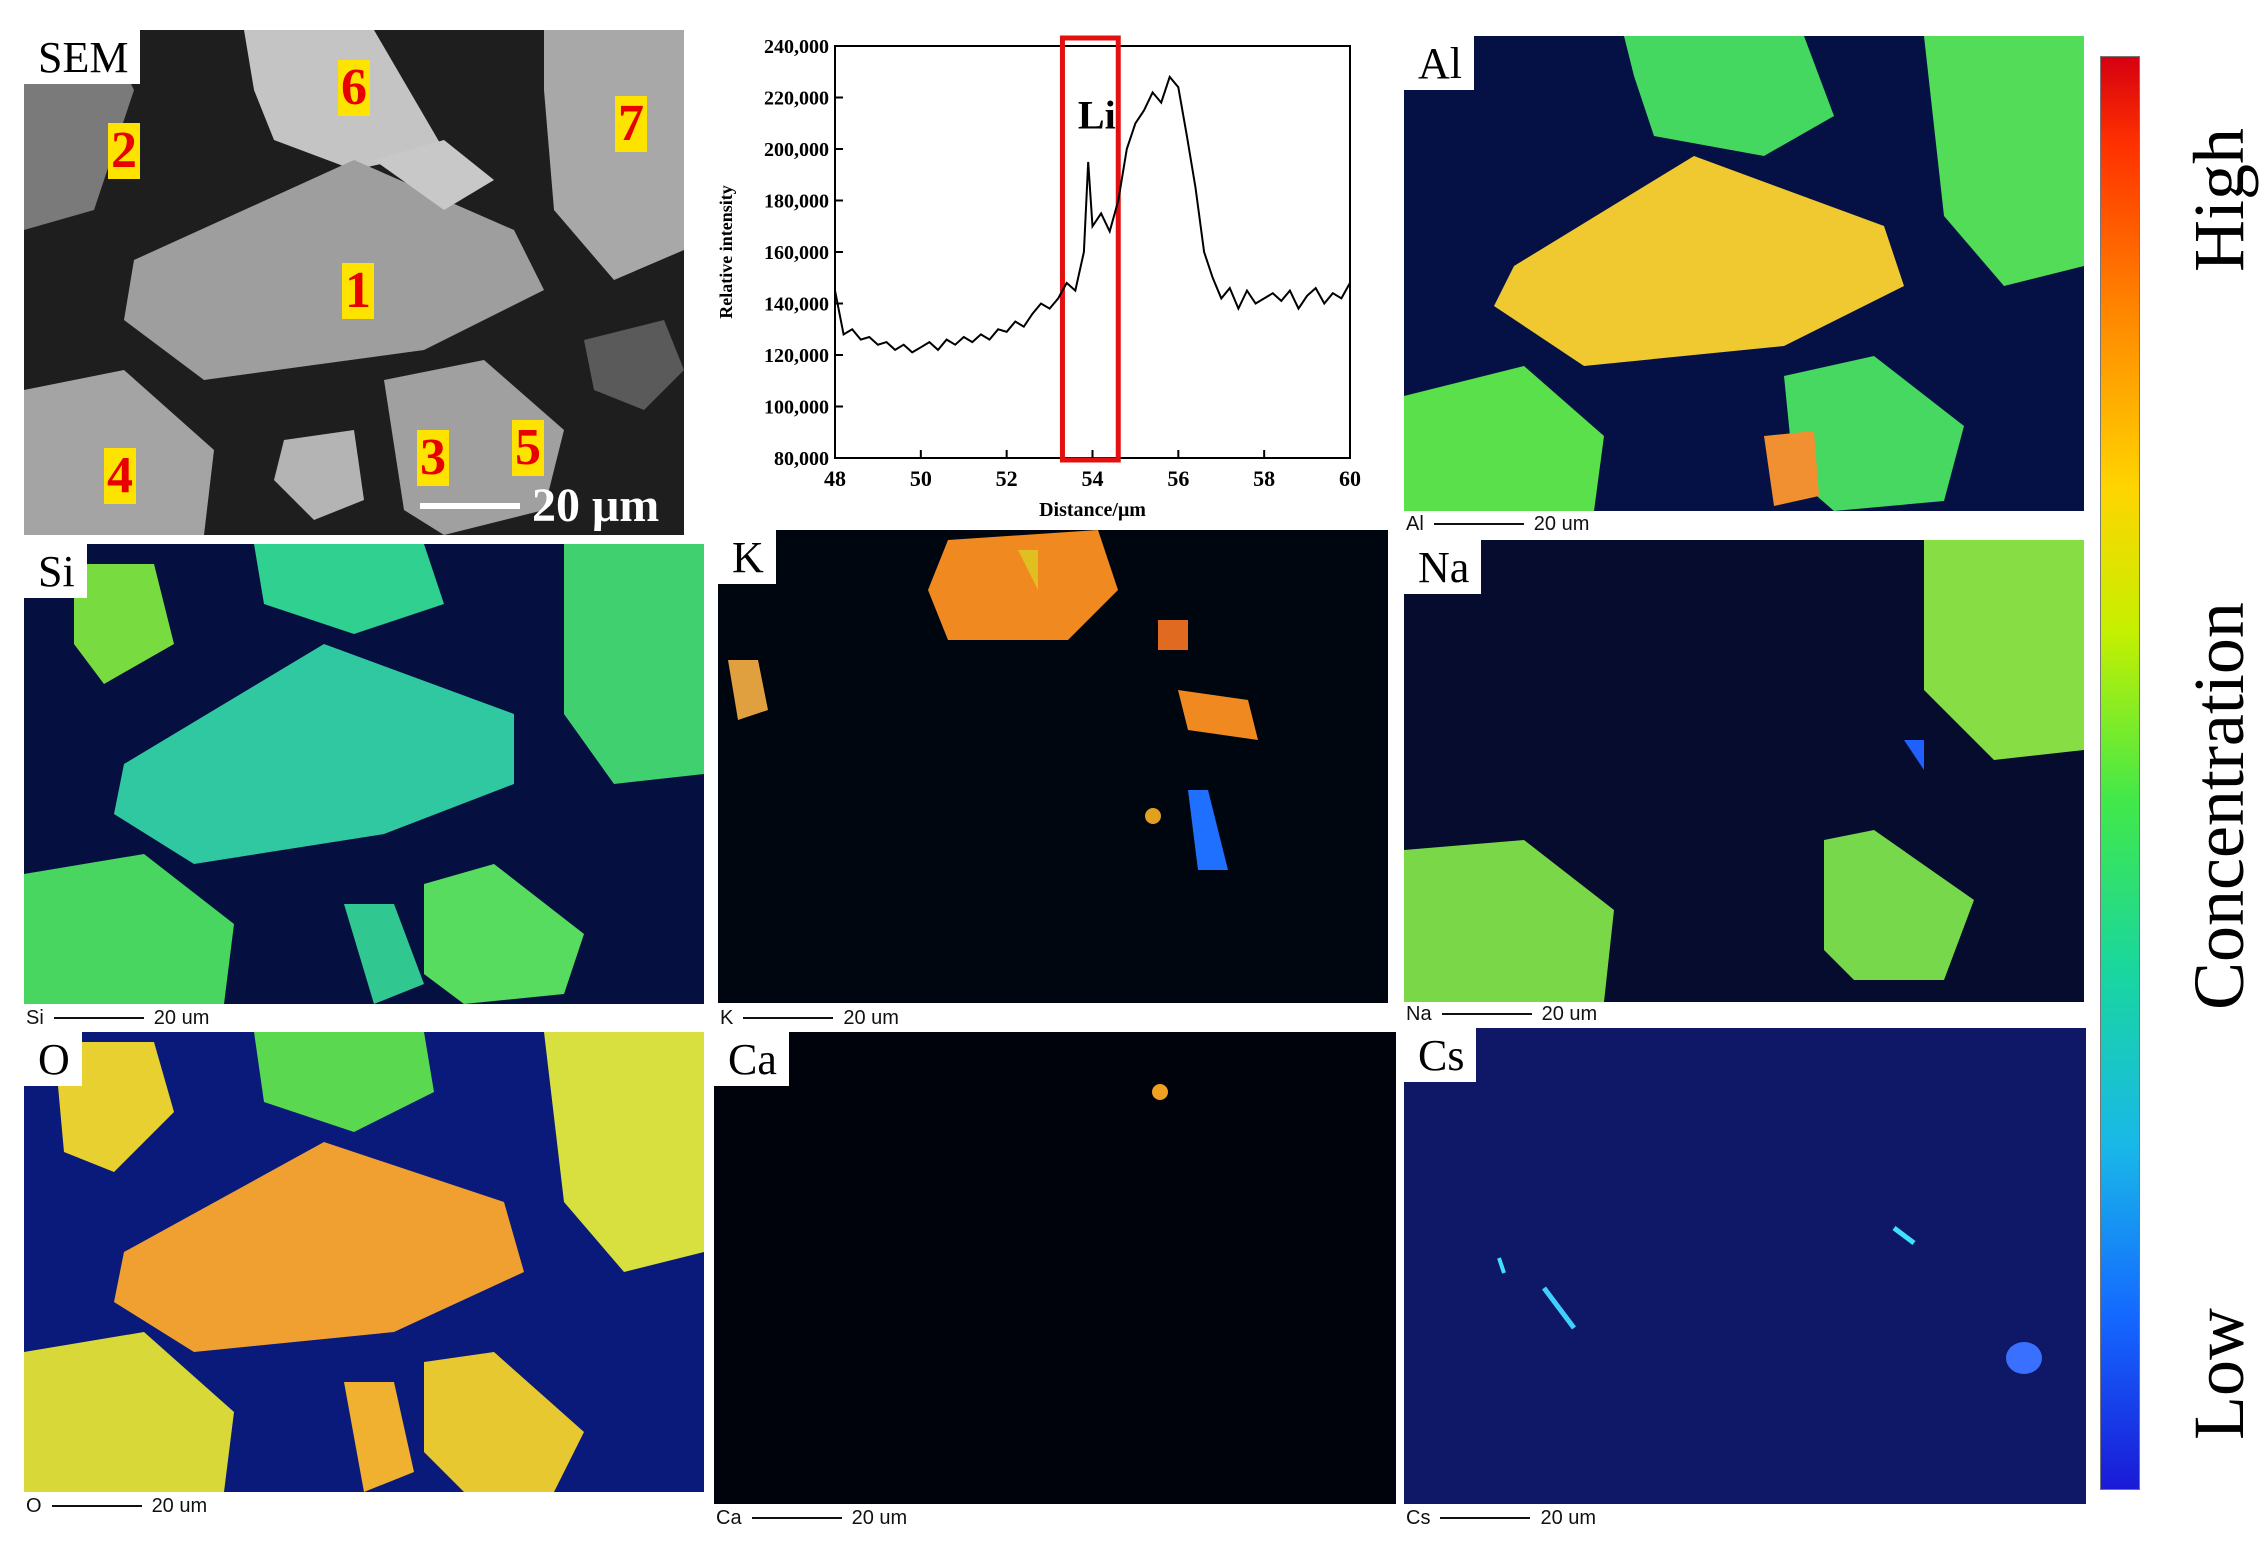 This screenshot has height=1552, width=2267. I want to click on si-label: Si, so click(55, 571).